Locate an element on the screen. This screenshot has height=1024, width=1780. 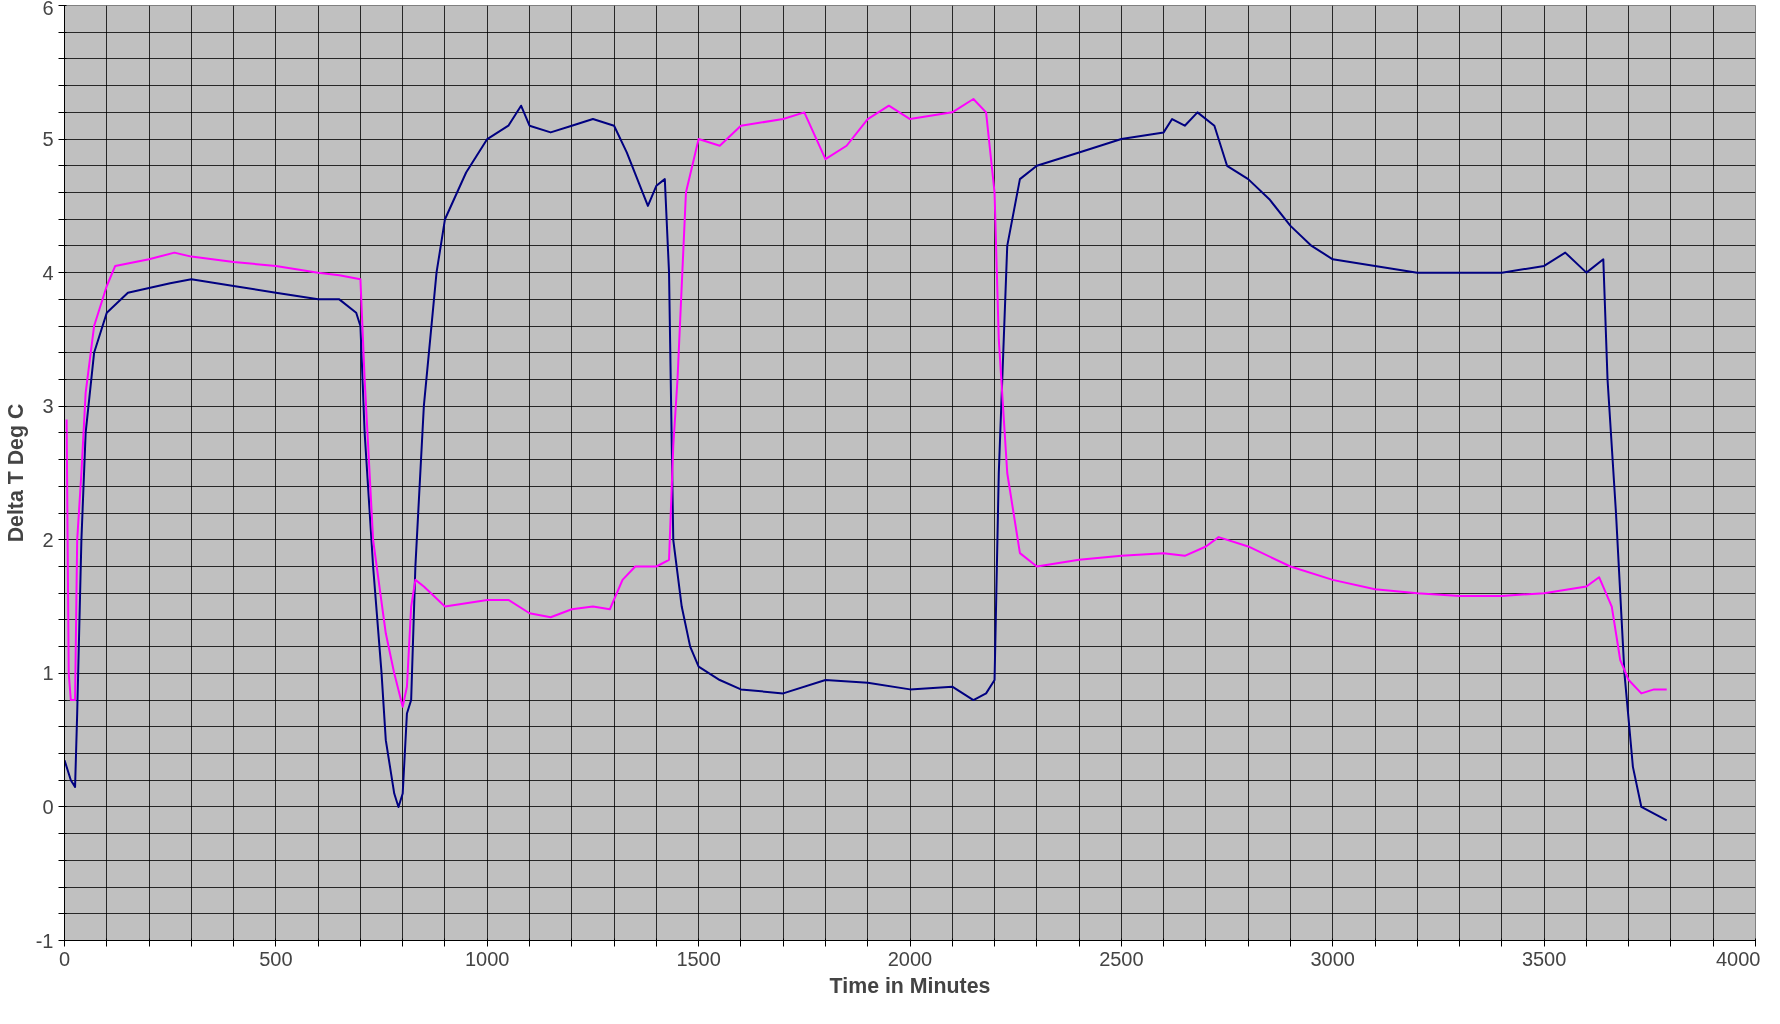
x-tick-label: 3500 is located at coordinates (1544, 958).